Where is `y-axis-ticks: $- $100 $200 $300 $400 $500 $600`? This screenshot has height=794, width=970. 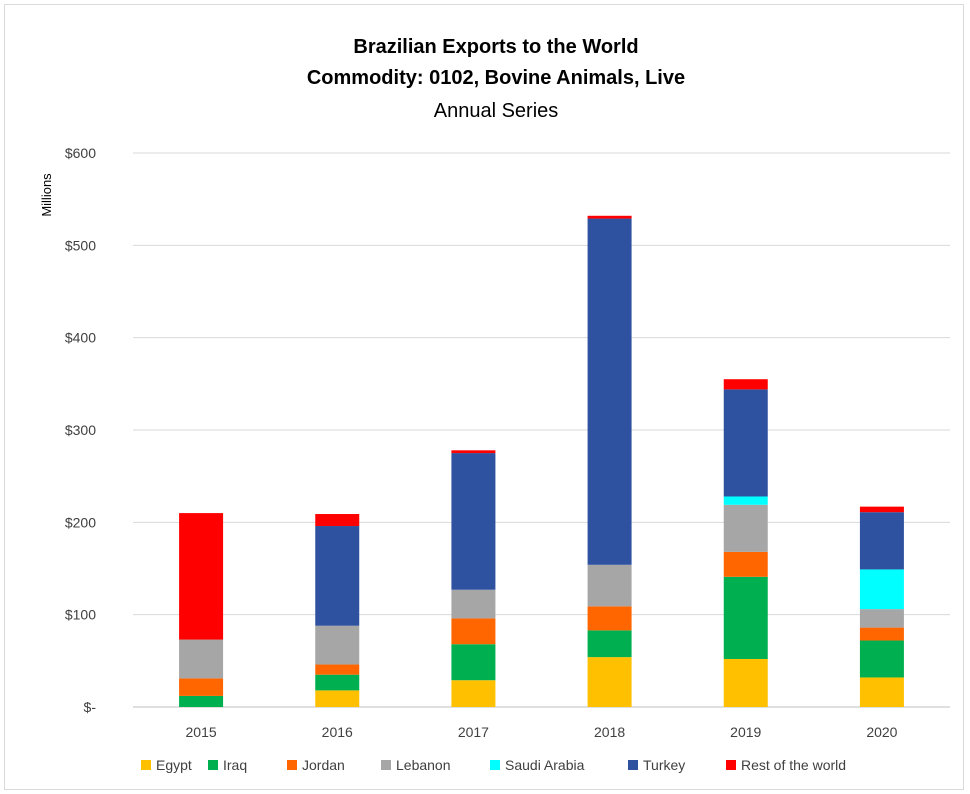 y-axis-ticks: $- $100 $200 $300 $400 $500 $600 is located at coordinates (80, 430).